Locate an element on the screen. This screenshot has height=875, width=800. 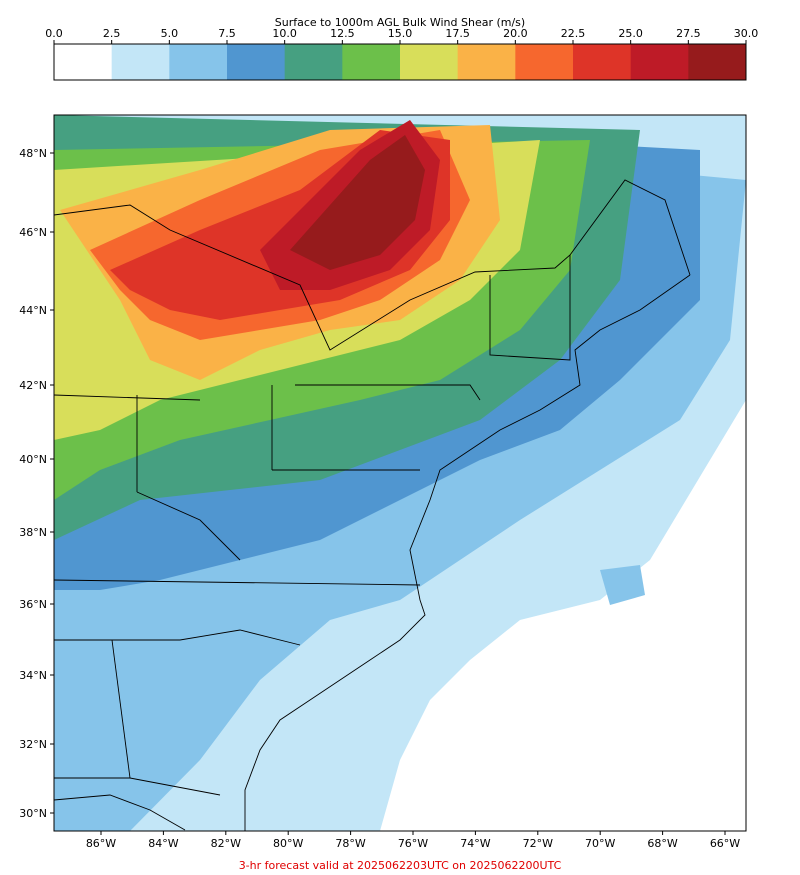
lat-label: 34°N is located at coordinates (33, 675).